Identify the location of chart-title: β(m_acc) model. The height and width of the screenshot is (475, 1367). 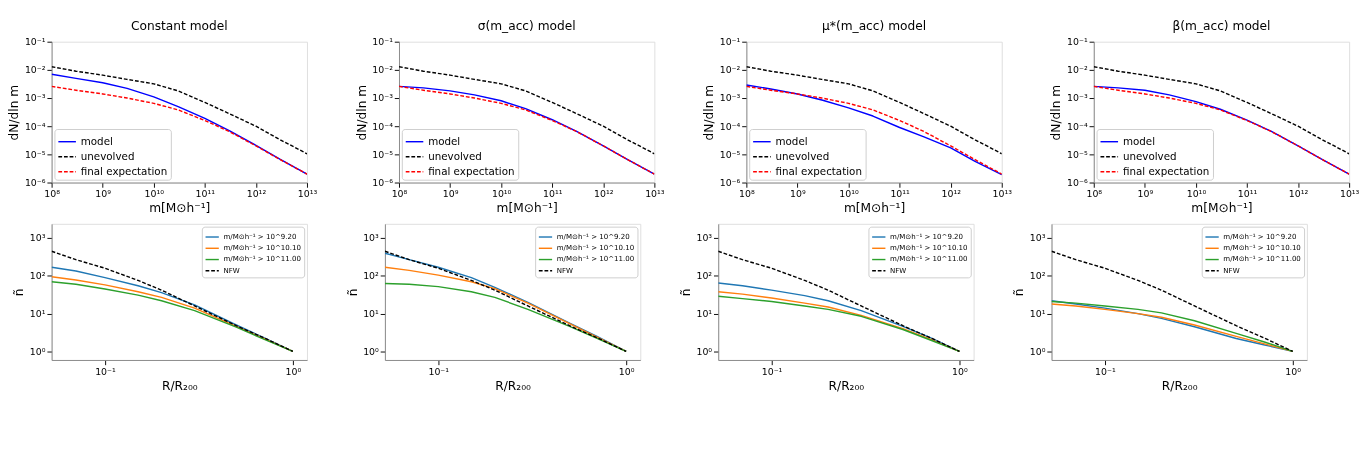
(1221, 26).